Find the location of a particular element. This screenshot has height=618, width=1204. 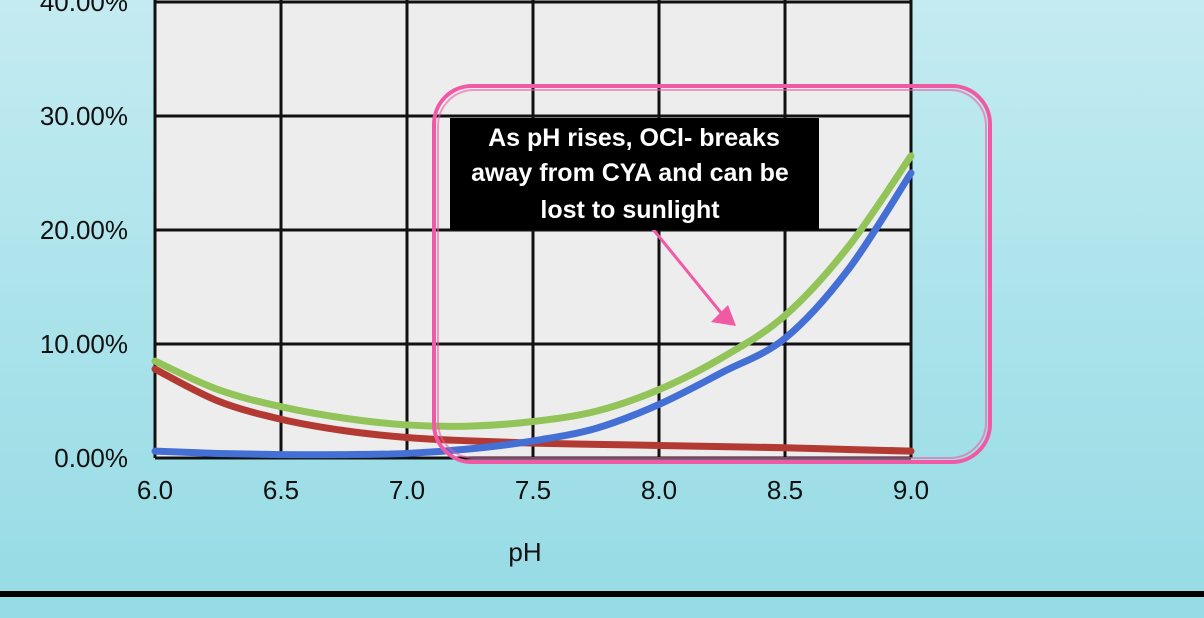

y-tick-label-3: 30.00% is located at coordinates (84, 116).